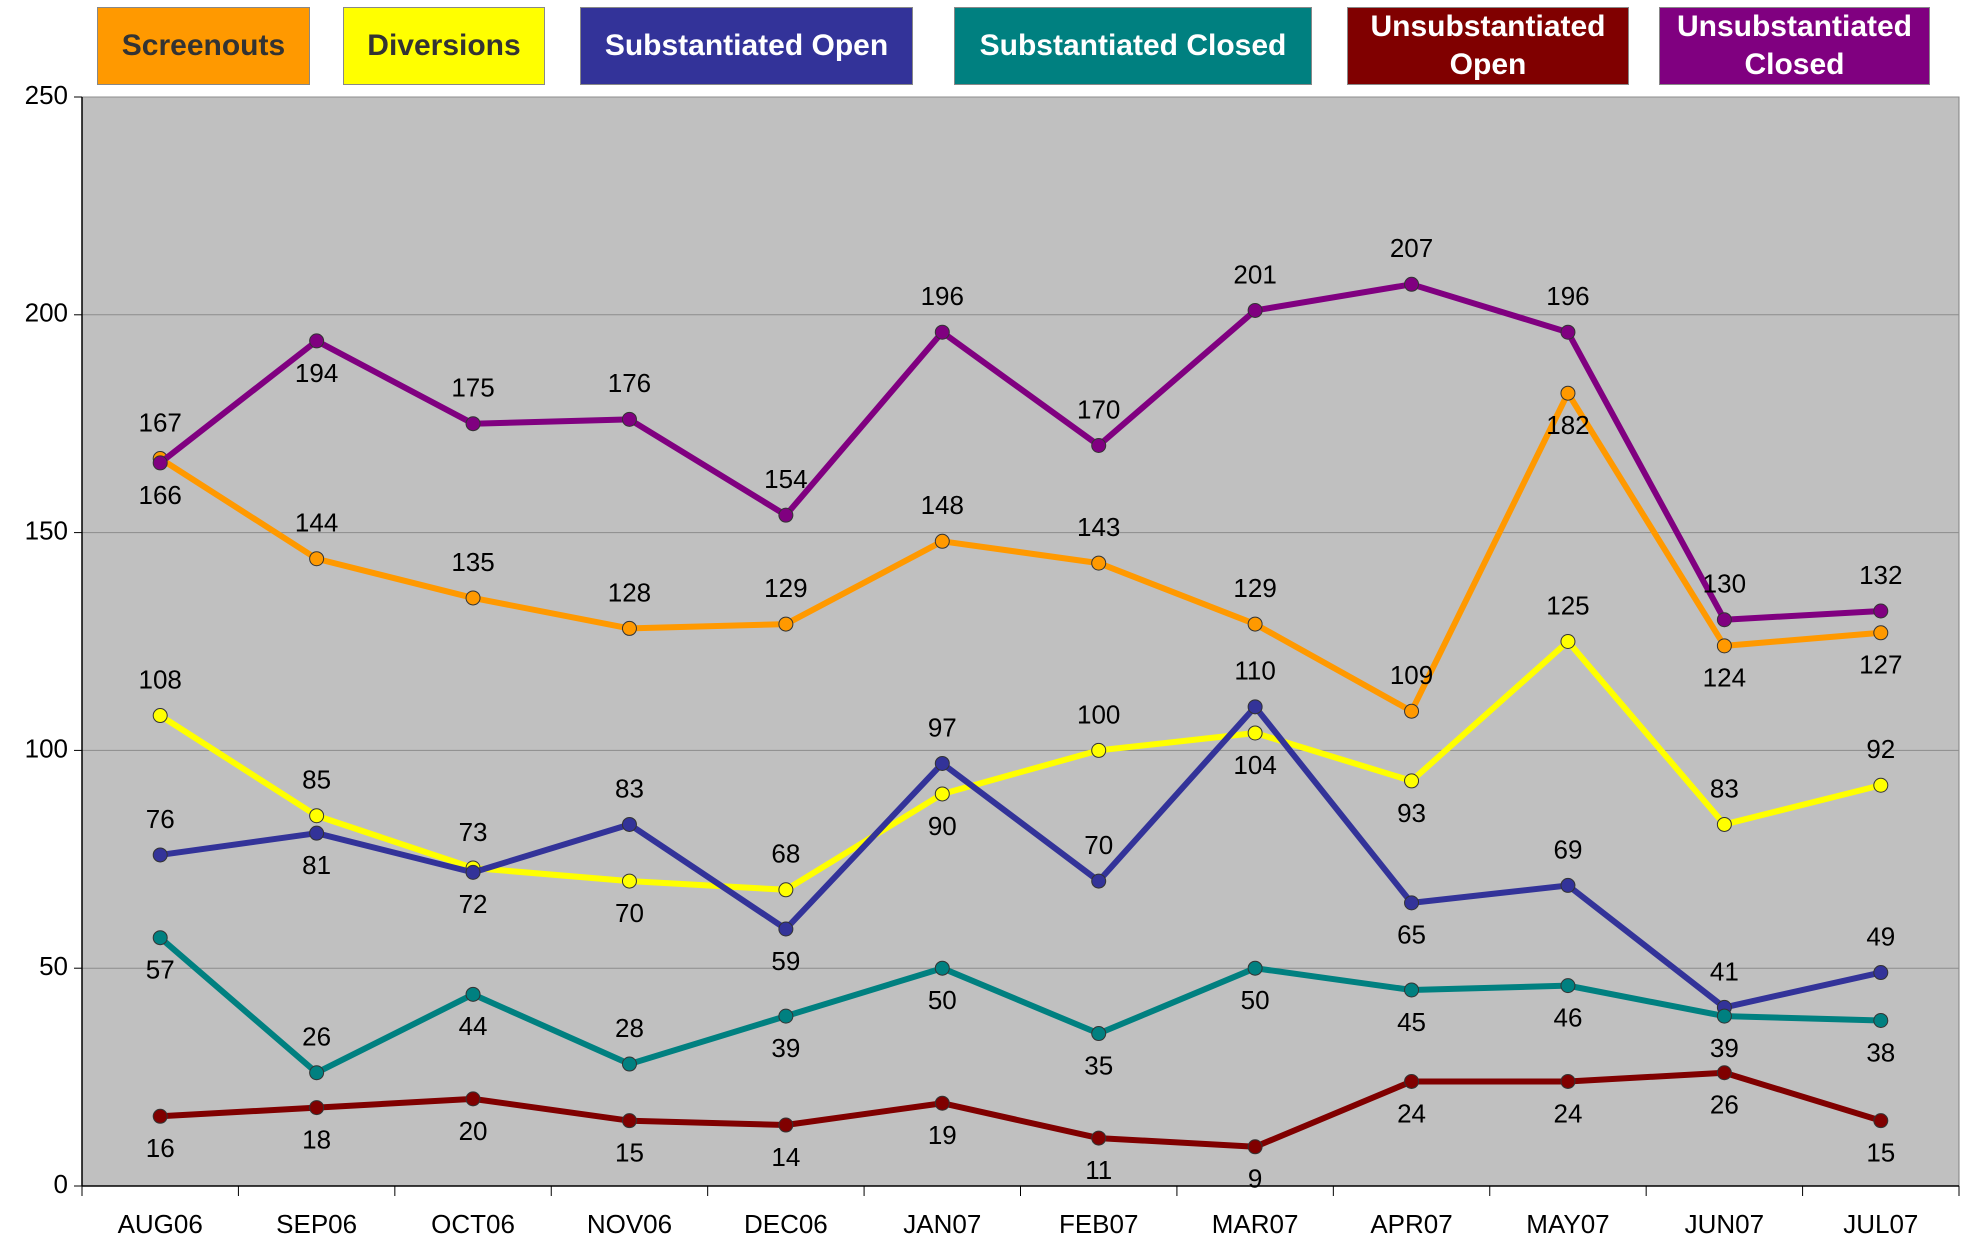 The image size is (1969, 1246). Describe the element at coordinates (1488, 46) in the screenshot. I see `legend-item: Unsubstantiated Open` at that location.